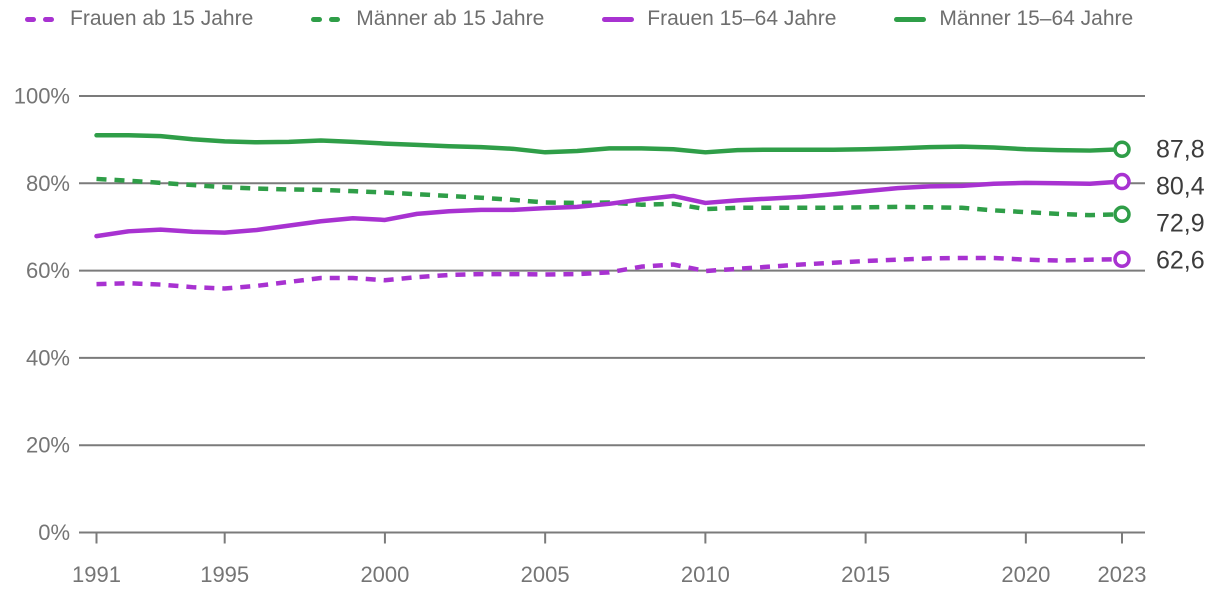  I want to click on legend-swatch-dashed-green, so click(327, 19).